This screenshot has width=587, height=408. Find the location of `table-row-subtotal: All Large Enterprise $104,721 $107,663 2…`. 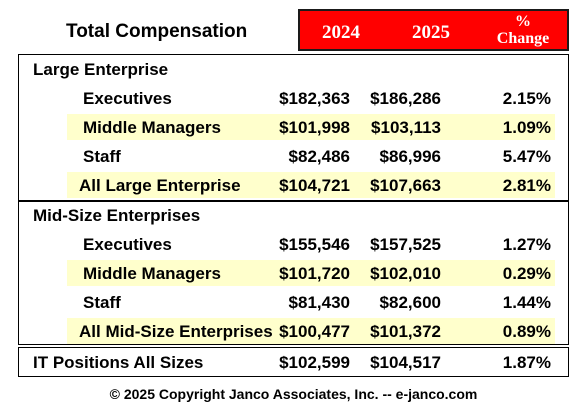

table-row-subtotal: All Large Enterprise $104,721 $107,663 2… is located at coordinates (311, 185).